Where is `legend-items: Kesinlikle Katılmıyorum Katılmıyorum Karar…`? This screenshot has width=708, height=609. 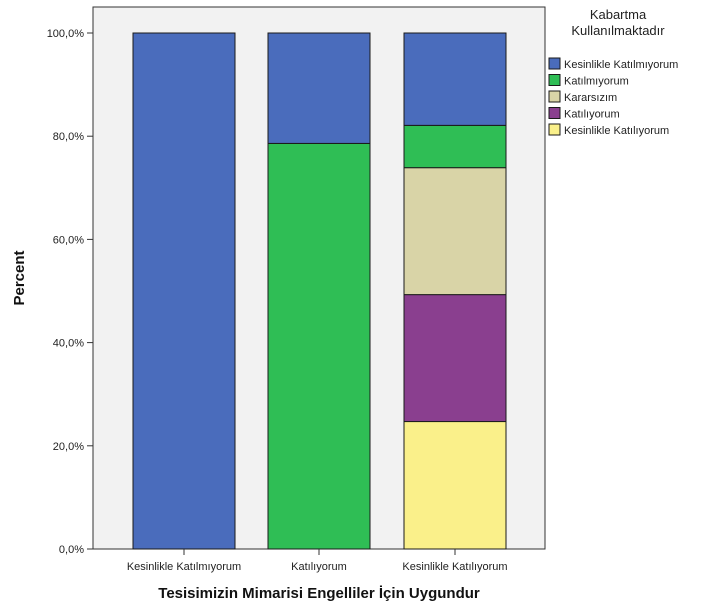
legend-items: Kesinlikle Katılmıyorum Katılmıyorum Karar… is located at coordinates (613, 97).